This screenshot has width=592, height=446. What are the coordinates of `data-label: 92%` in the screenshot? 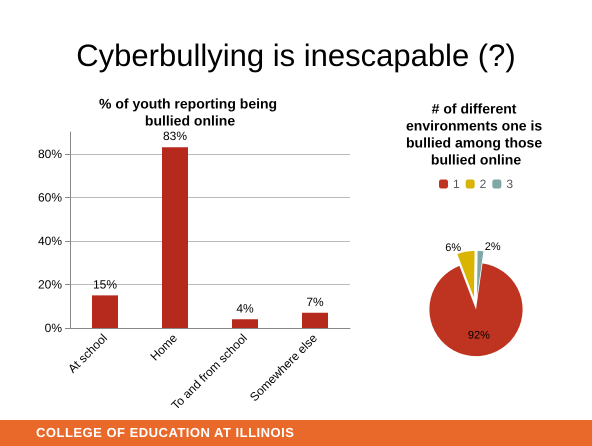 It's located at (479, 336).